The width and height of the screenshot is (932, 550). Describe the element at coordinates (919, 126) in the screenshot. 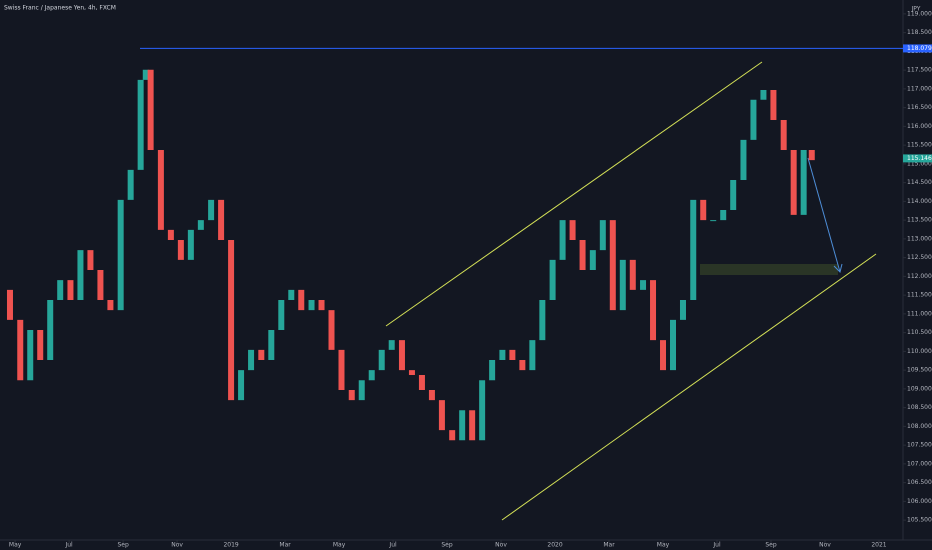

I see `y-tick-label: 116.000` at that location.